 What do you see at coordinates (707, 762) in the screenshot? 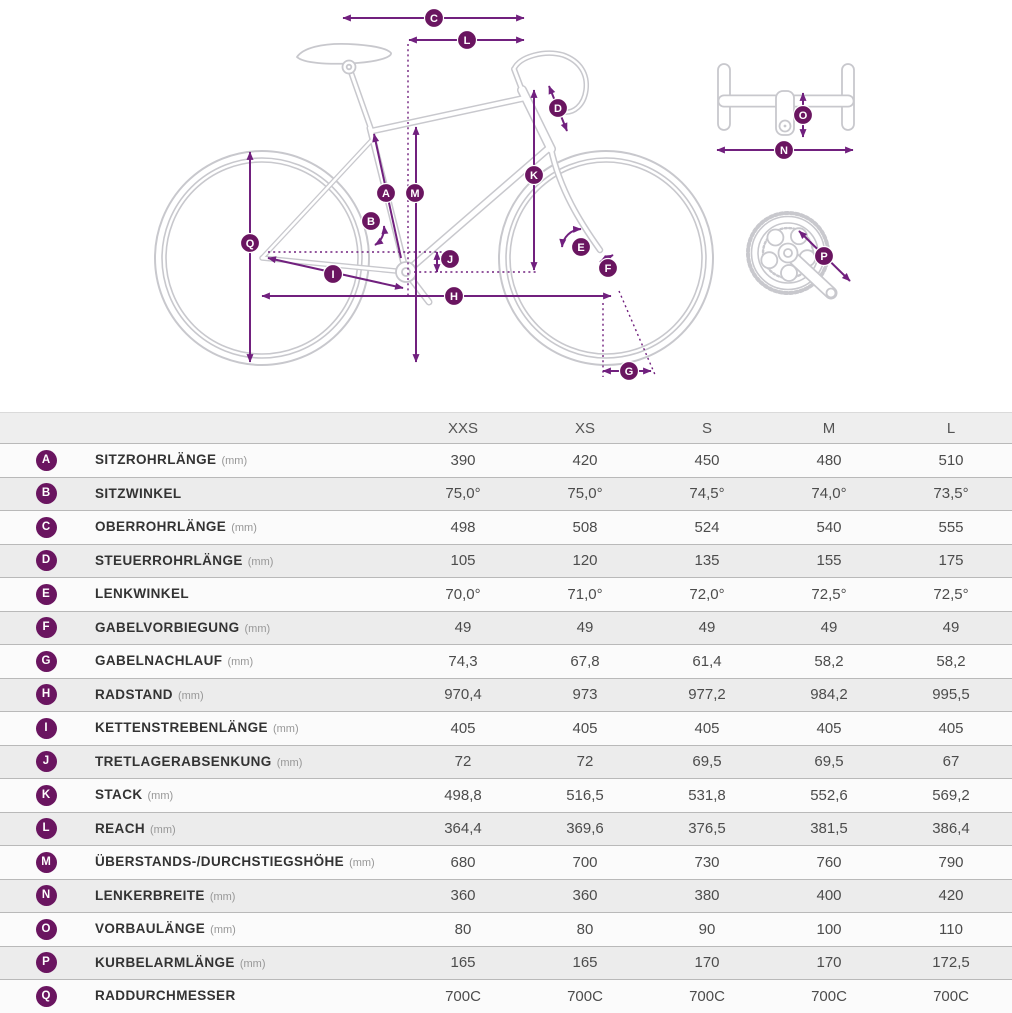
I see `geometry-value: 69,5` at bounding box center [707, 762].